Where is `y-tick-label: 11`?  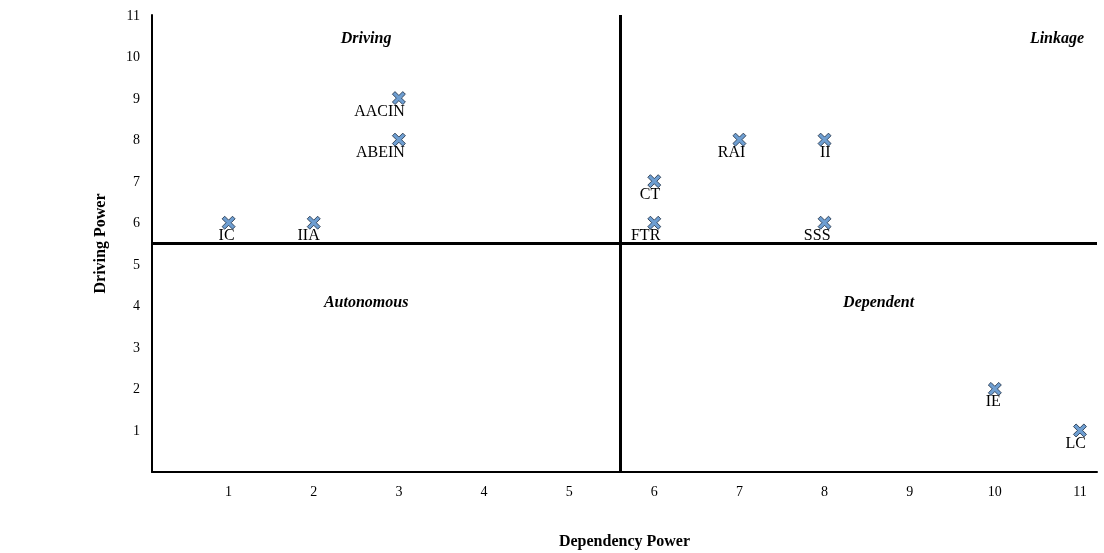
y-tick-label: 11 is located at coordinates (133, 15).